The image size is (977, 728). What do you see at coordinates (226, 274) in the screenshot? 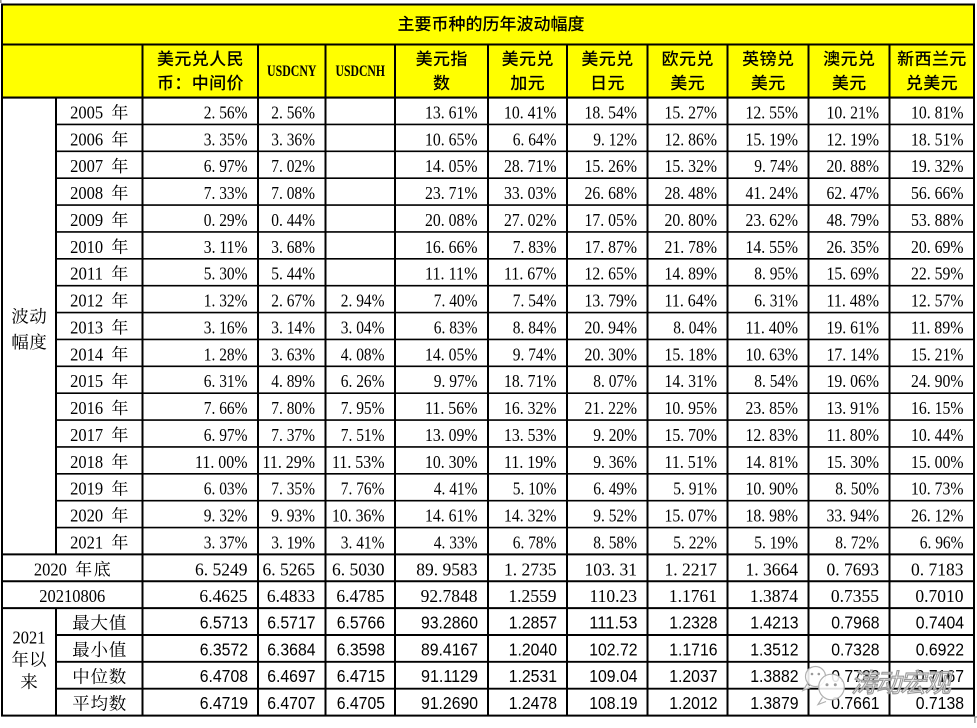
I see `svg-text: 5. 30%` at bounding box center [226, 274].